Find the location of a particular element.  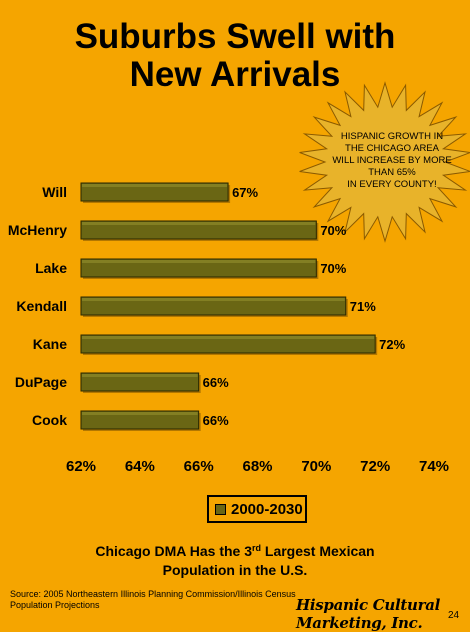

legend: 2000-2030 is located at coordinates (257, 509).